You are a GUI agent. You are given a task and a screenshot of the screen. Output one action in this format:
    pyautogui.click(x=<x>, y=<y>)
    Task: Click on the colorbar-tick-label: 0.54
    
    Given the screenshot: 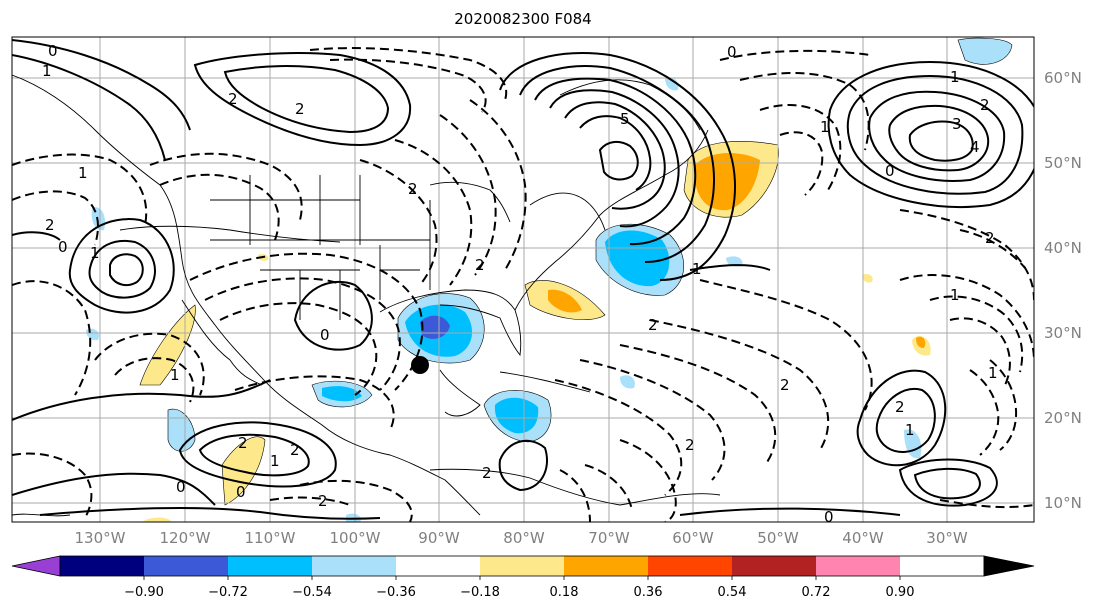 What is the action you would take?
    pyautogui.click(x=732, y=592)
    